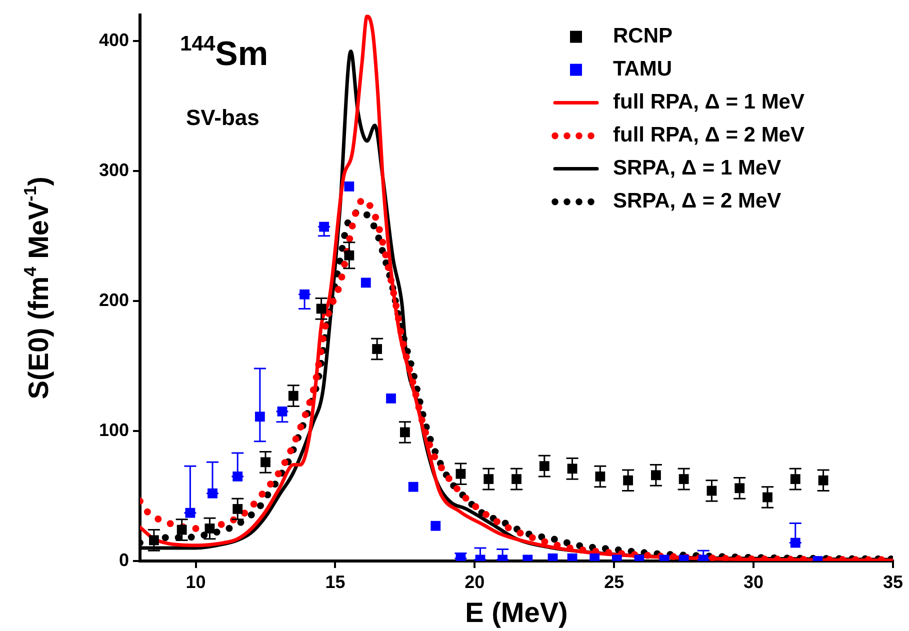 The image size is (909, 631). What do you see at coordinates (123, 560) in the screenshot?
I see `y-tick-label: 0` at bounding box center [123, 560].